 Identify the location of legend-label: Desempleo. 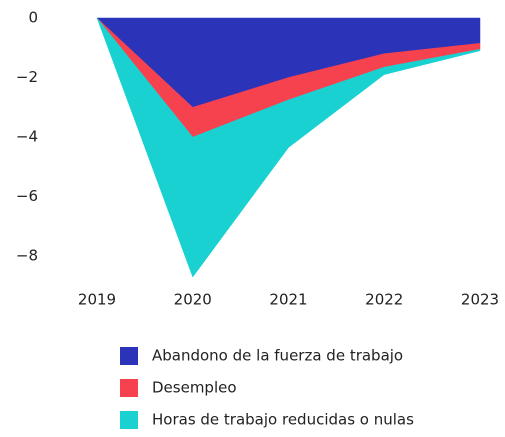
(194, 388).